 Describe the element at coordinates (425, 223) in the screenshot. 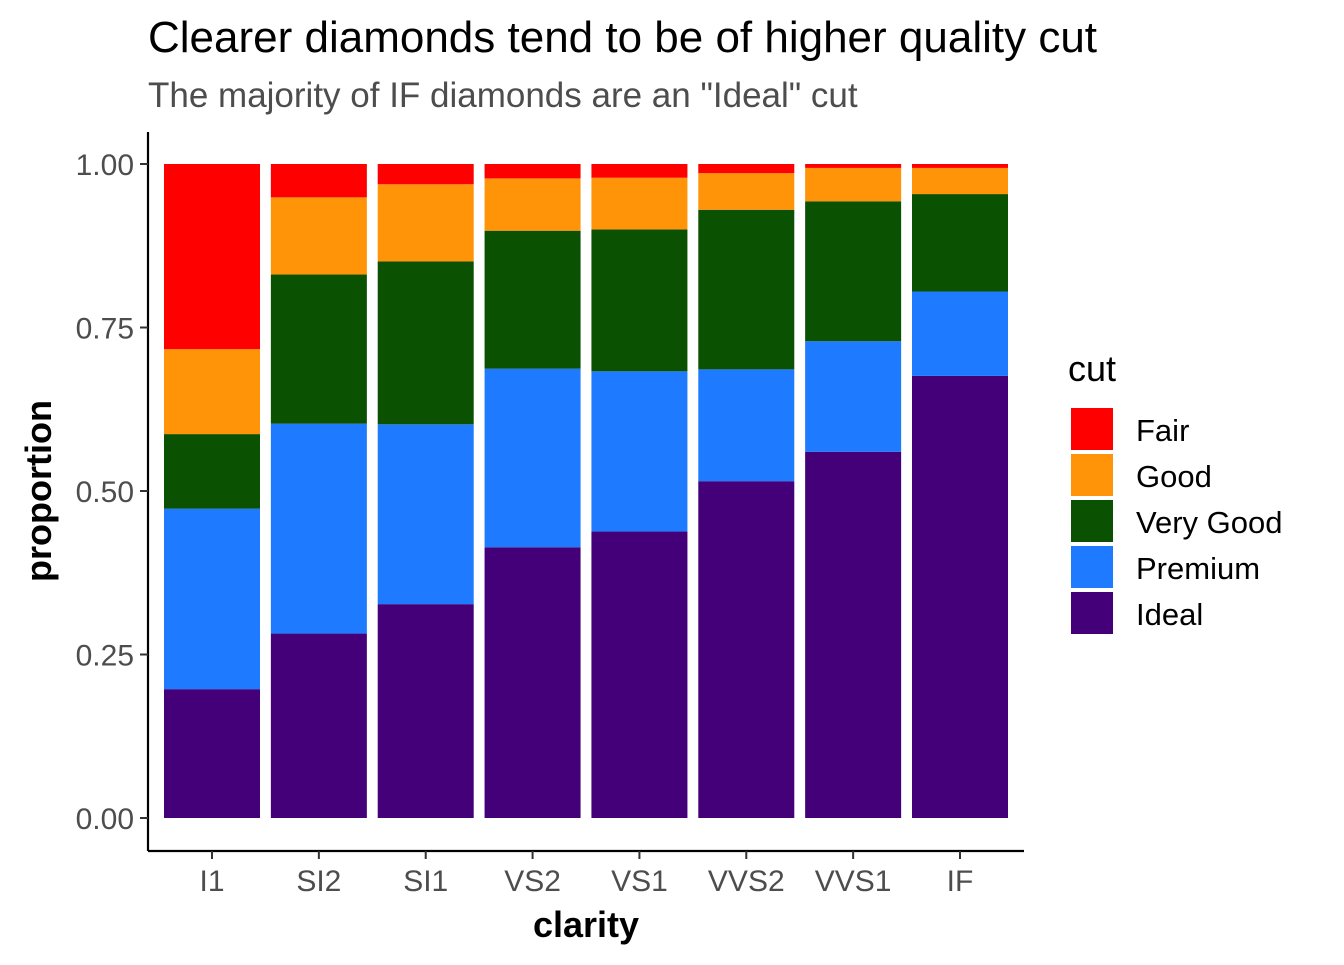

I see `bar-si1-good` at that location.